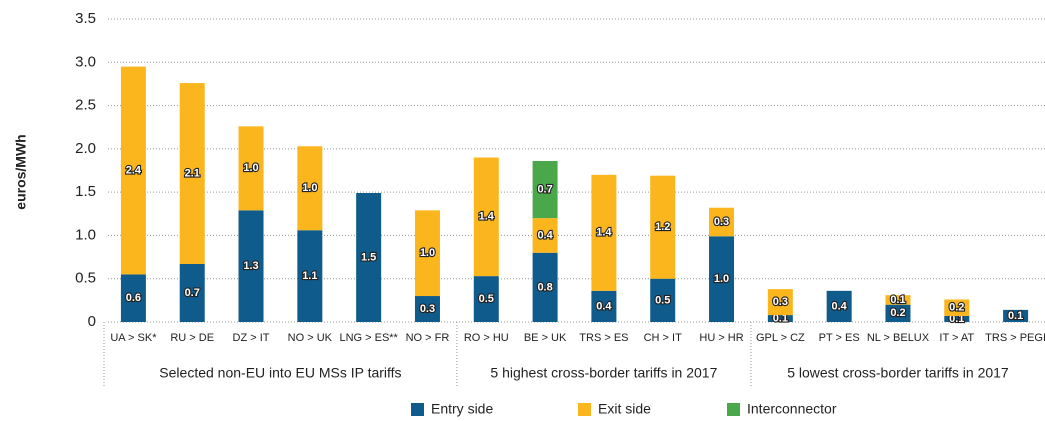 The width and height of the screenshot is (1045, 421). Describe the element at coordinates (192, 338) in the screenshot. I see `x-tick-label: RU > DE` at that location.